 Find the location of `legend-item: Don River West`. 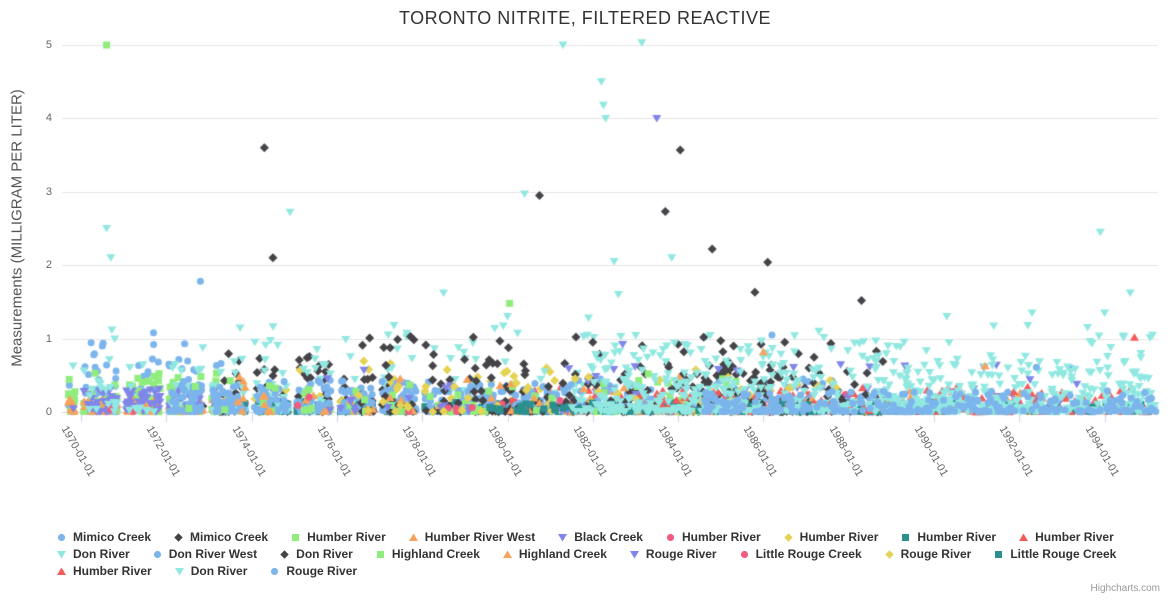

legend-item: Don River West is located at coordinates (204, 554).